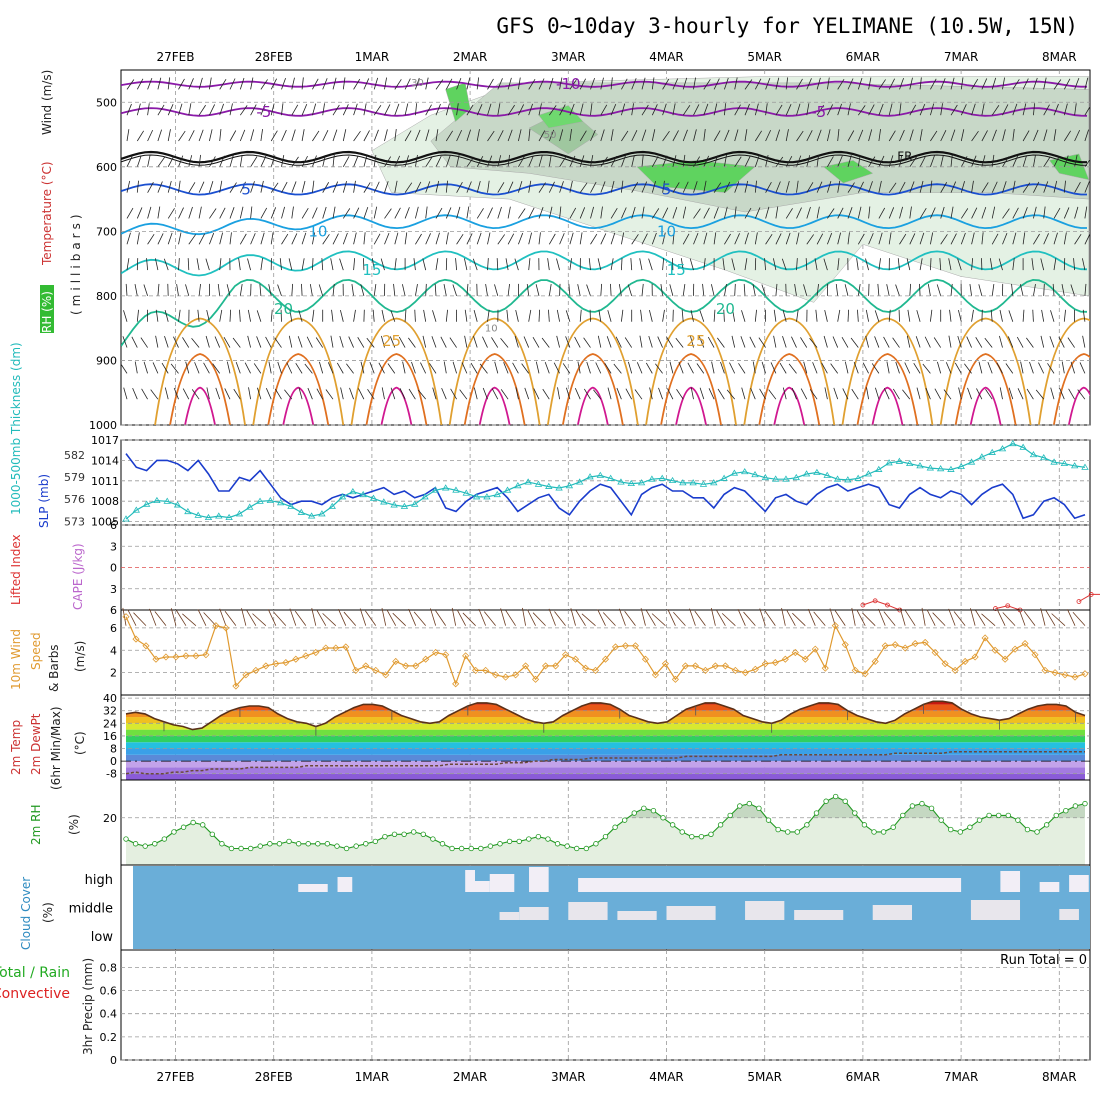 The width and height of the screenshot is (1100, 1100). Describe the element at coordinates (667, 189) in the screenshot. I see `isotherm-label: 5` at that location.